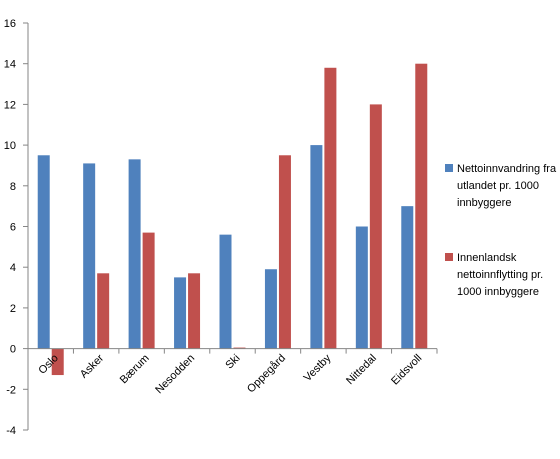  I want to click on y-tick-label: 6, so click(13, 228).